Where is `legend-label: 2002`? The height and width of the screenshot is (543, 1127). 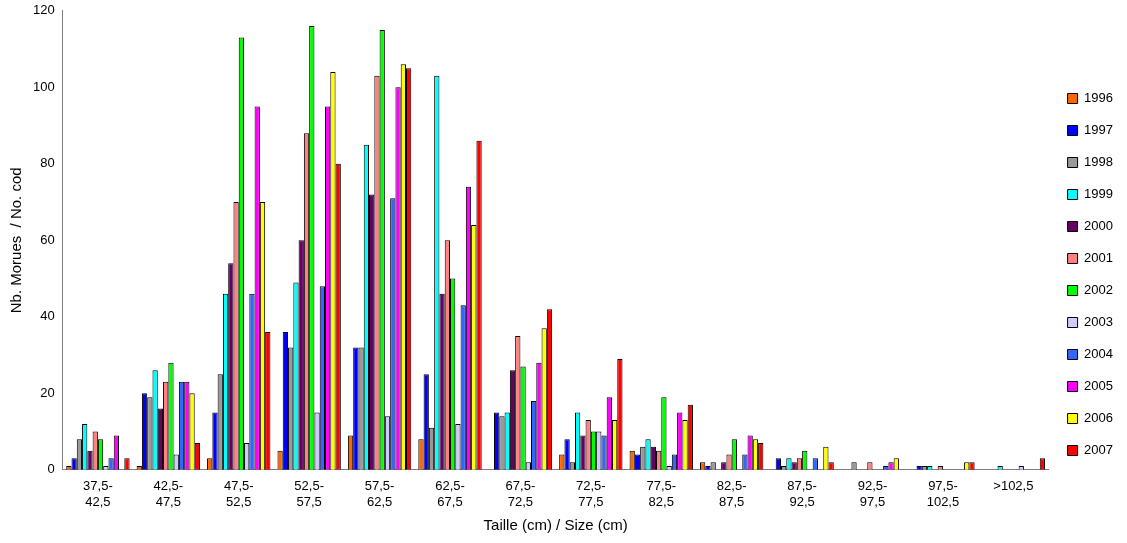 legend-label: 2002 is located at coordinates (1098, 290).